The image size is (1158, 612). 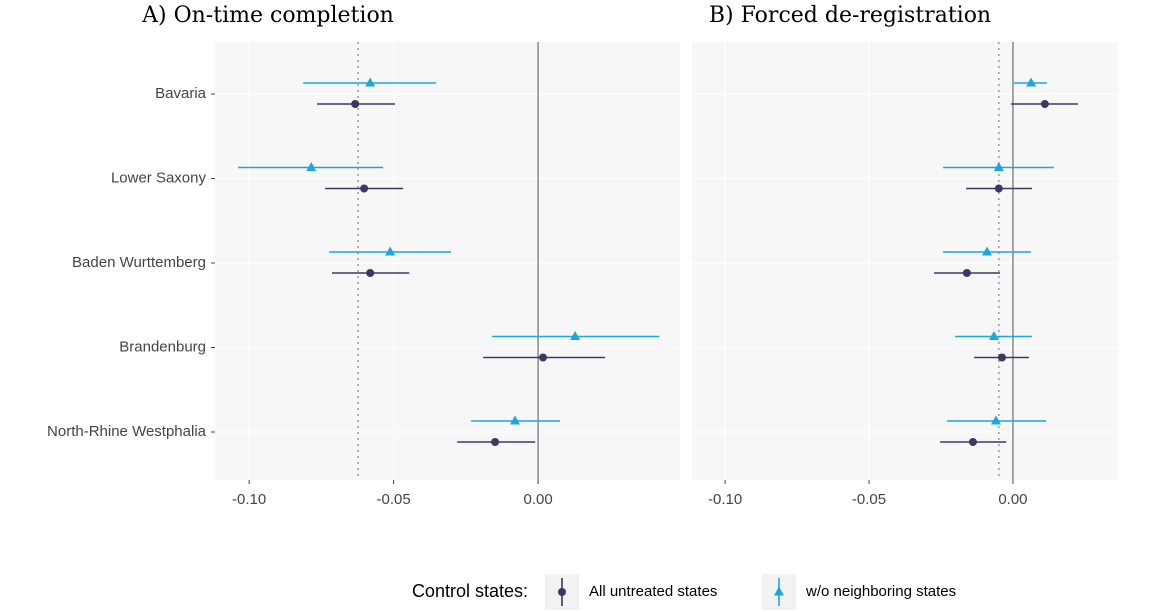 What do you see at coordinates (653, 591) in the screenshot?
I see `legend-label: All untreated states` at bounding box center [653, 591].